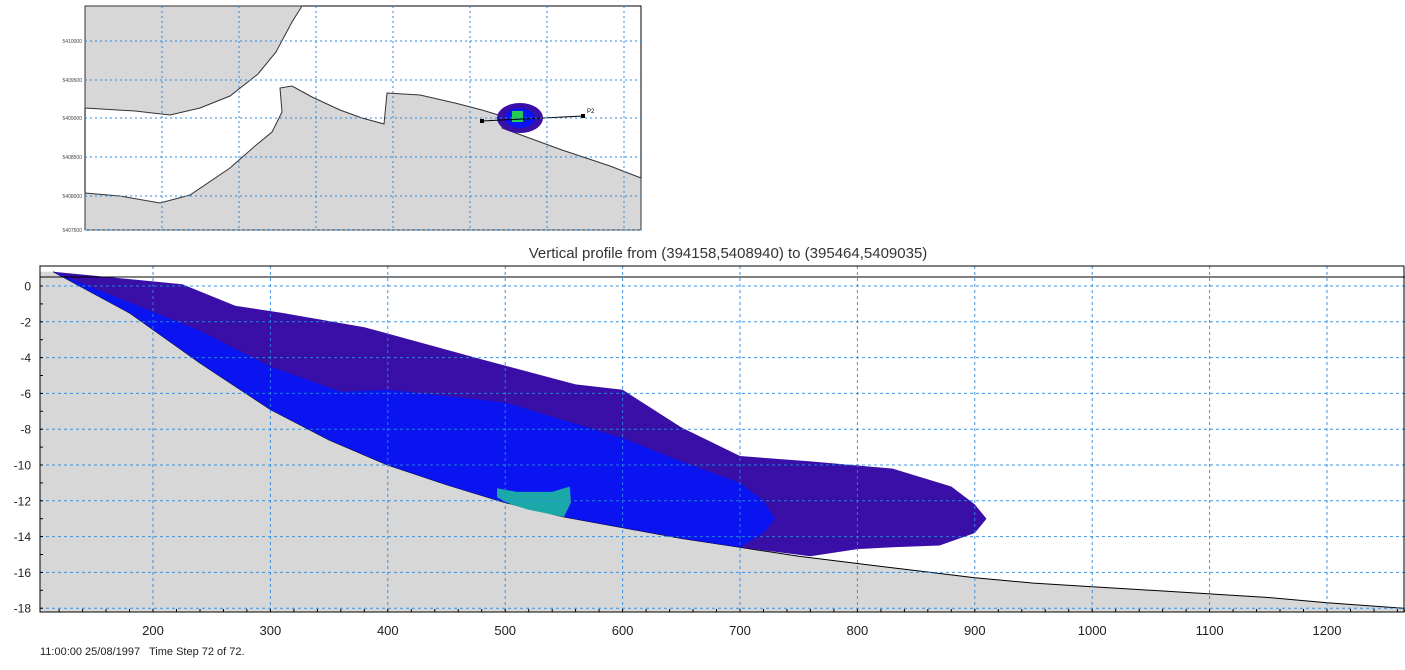  I want to click on x-tick-label-1000: 1000, so click(1092, 630).